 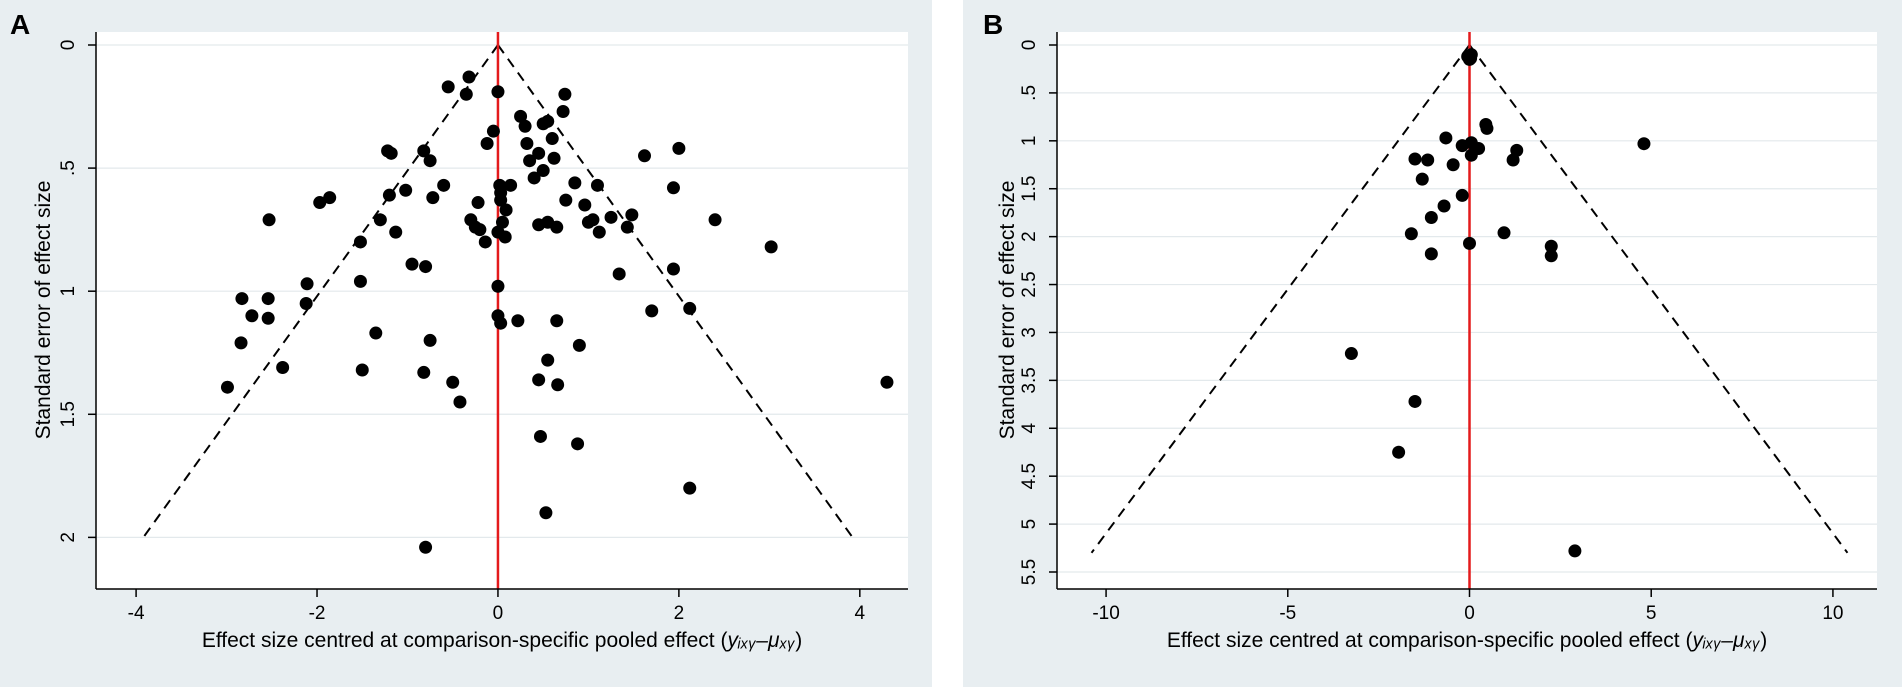 I want to click on panel-b-y-tick-label: 2, so click(x=1029, y=236).